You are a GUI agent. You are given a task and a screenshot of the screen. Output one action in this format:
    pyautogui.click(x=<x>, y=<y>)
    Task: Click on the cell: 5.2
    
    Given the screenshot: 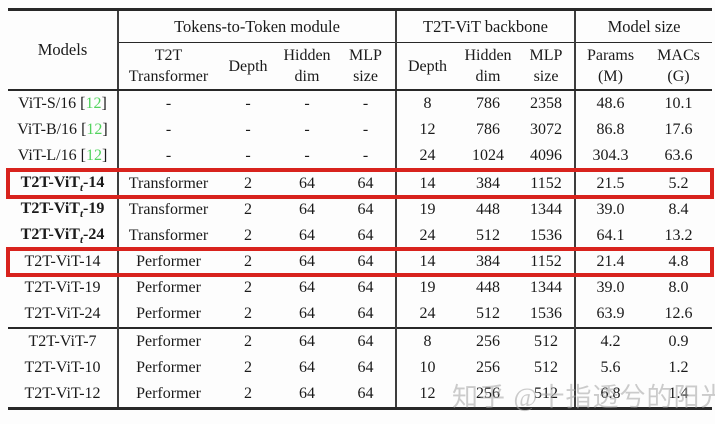 What is the action you would take?
    pyautogui.click(x=679, y=183)
    